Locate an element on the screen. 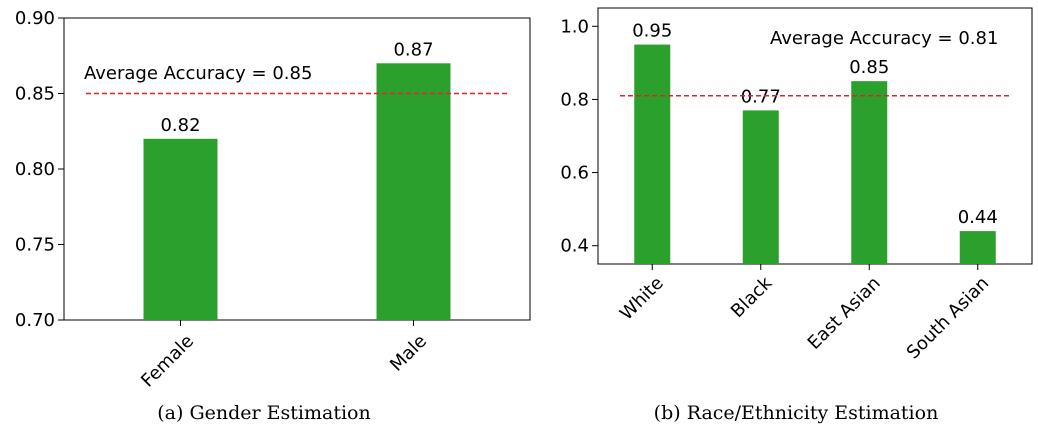  y-tick-label: 0.6 is located at coordinates (574, 173).